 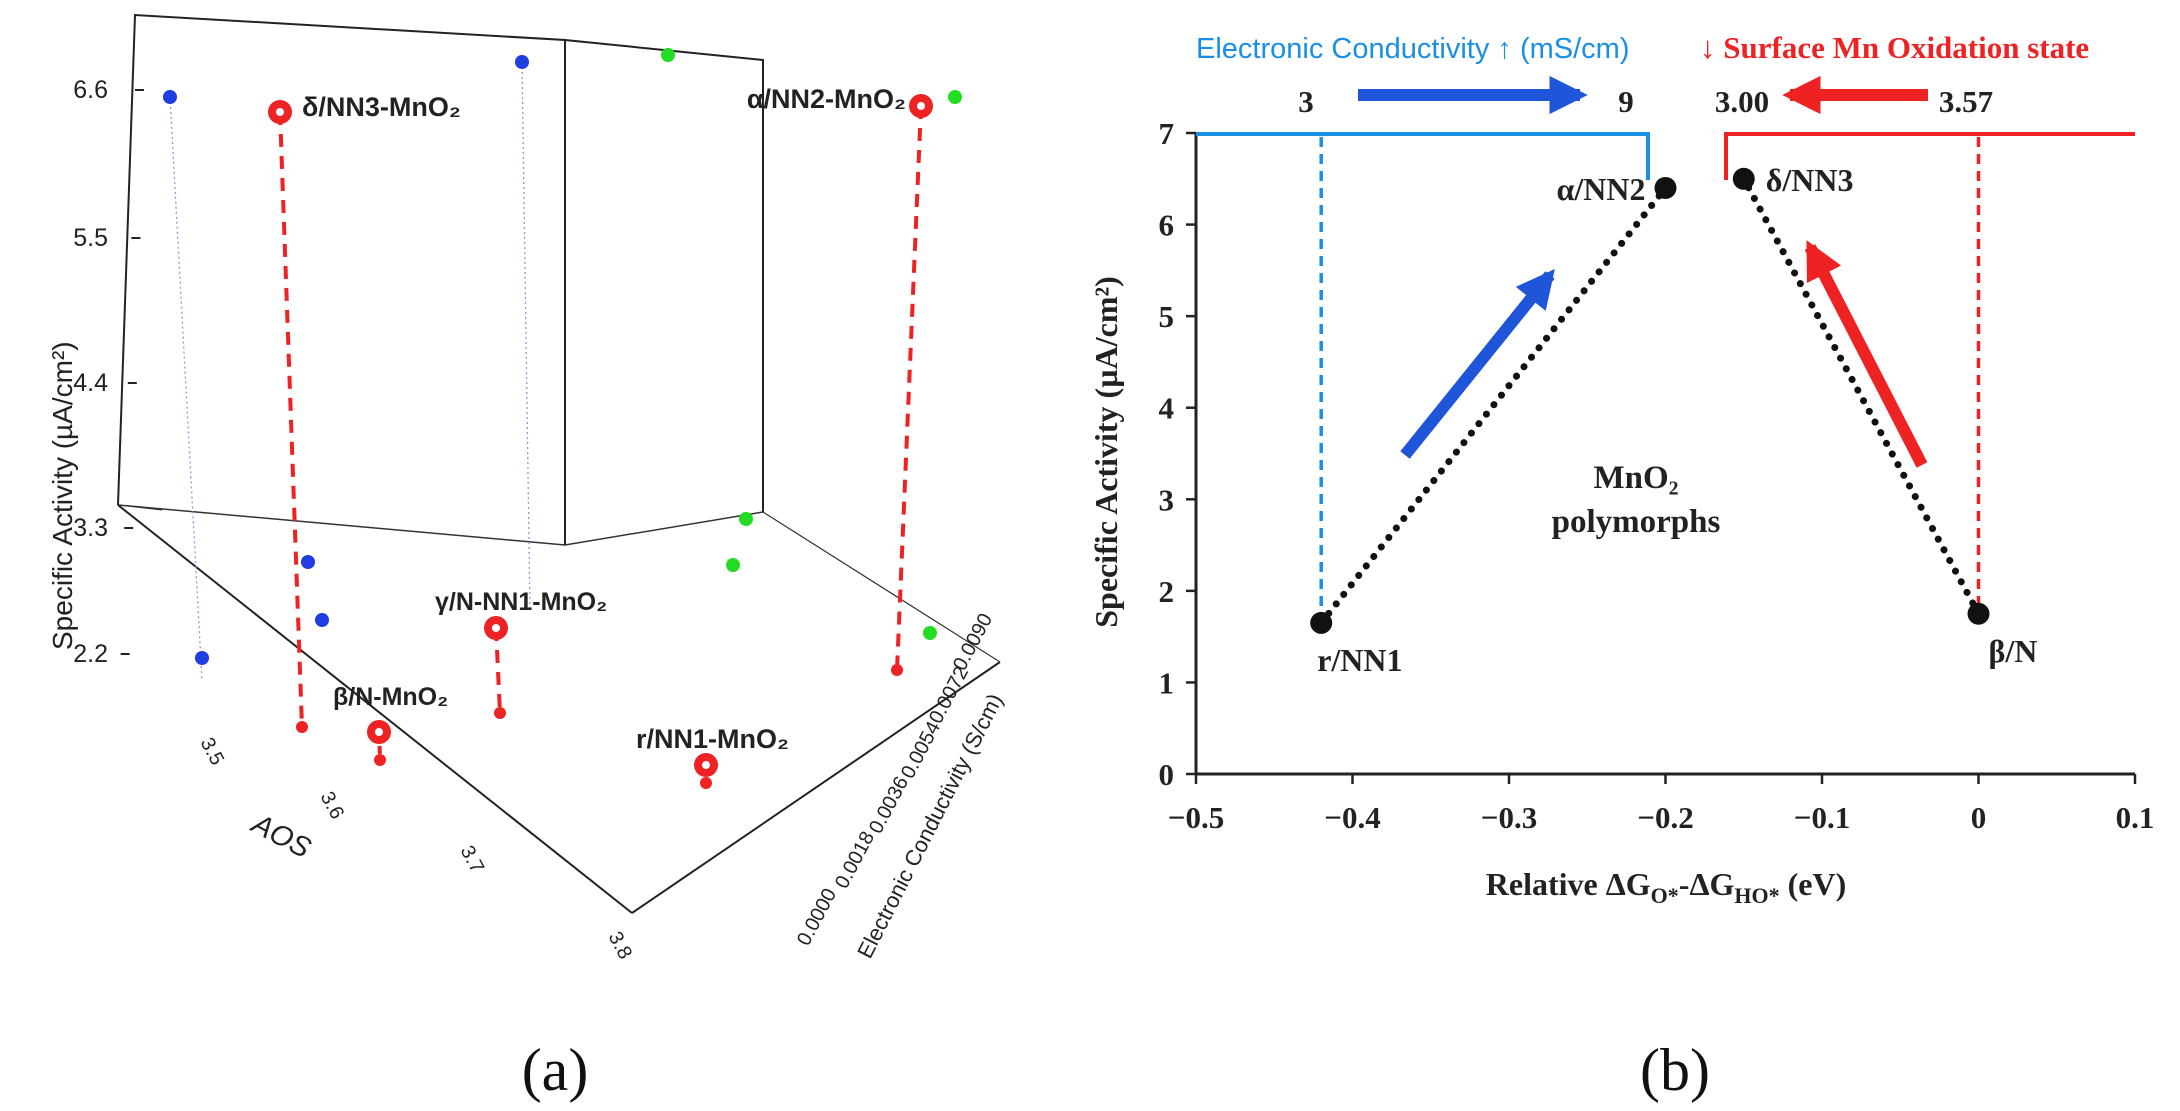 I want to click on aos-tick-label: 3.8, so click(x=620, y=945).